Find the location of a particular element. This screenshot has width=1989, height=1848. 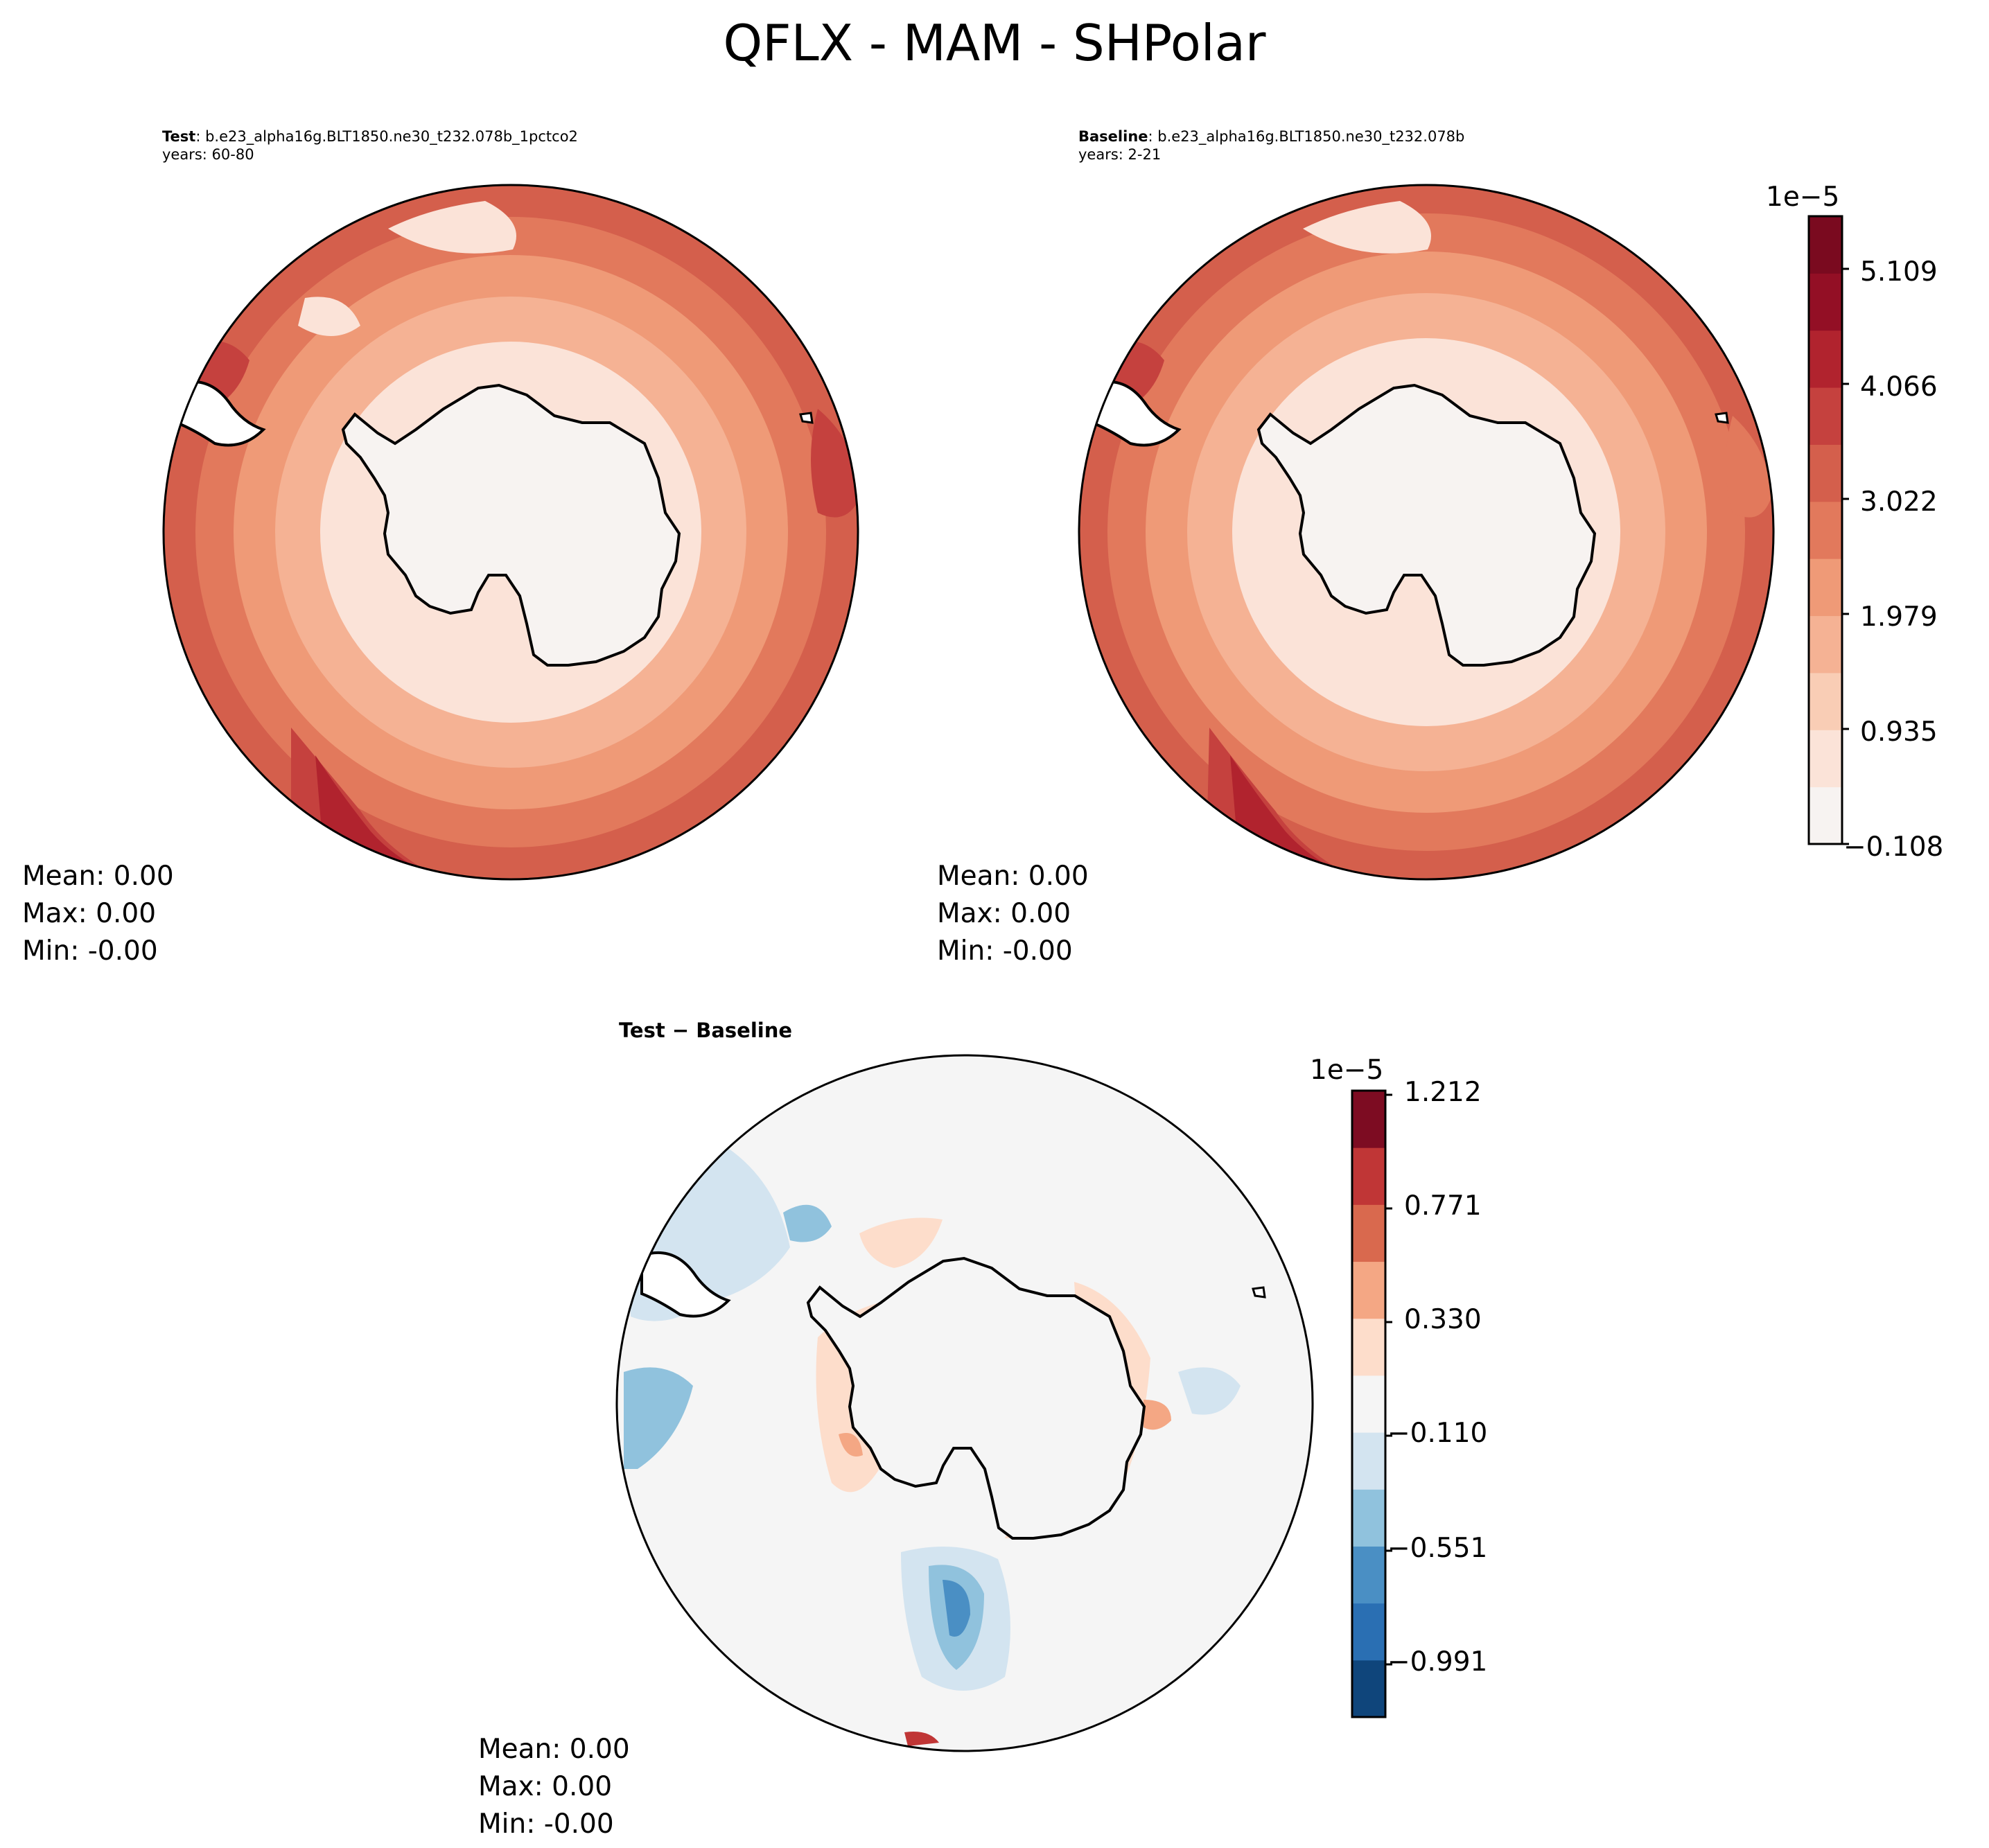

test-map-boundary is located at coordinates (510, 532).